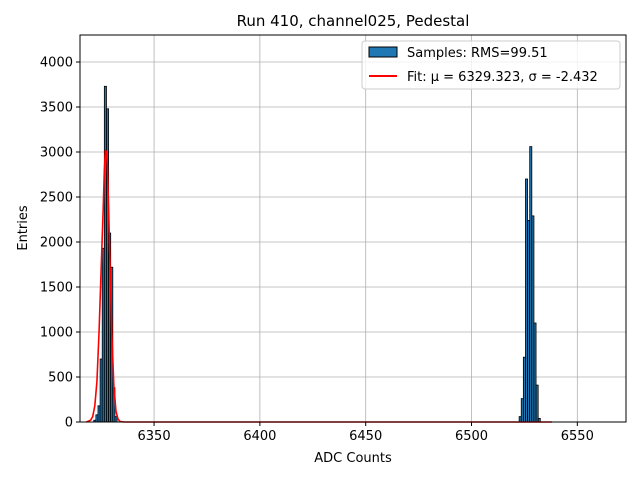 The width and height of the screenshot is (640, 480). I want to click on y-tick-label: 0, so click(69, 423).